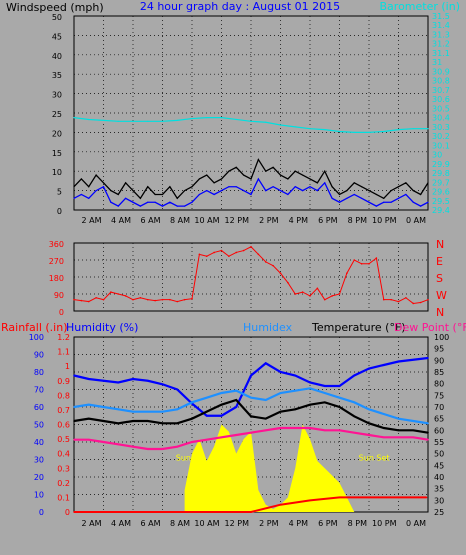  I want to click on panel1-x-tick-label: 4 PM, so click(298, 220).